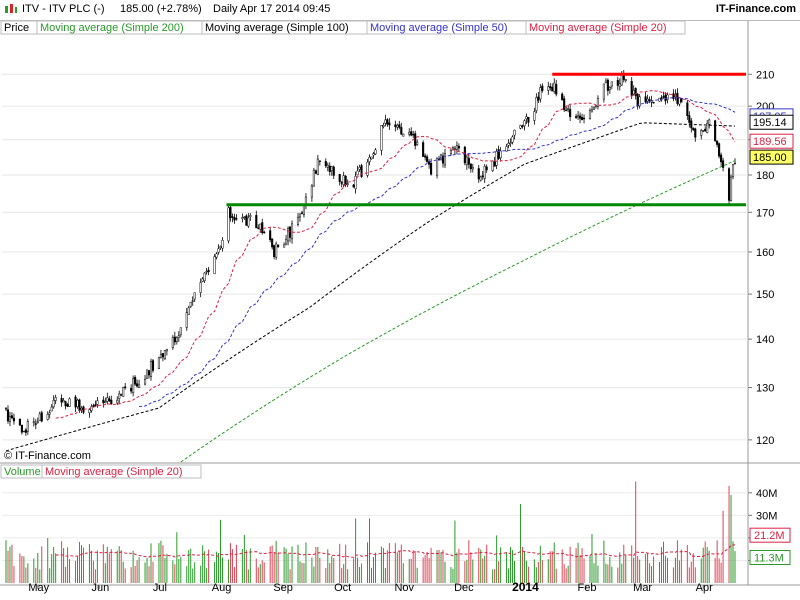 The image size is (800, 600). I want to click on price-legend-item: Moving average (Simple 200), so click(119, 27).